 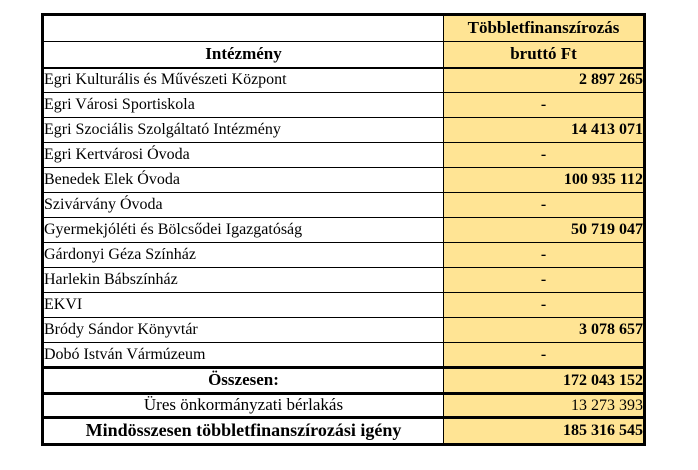 What do you see at coordinates (243, 255) in the screenshot?
I see `institution-cell: Gárdonyi Géza Színház` at bounding box center [243, 255].